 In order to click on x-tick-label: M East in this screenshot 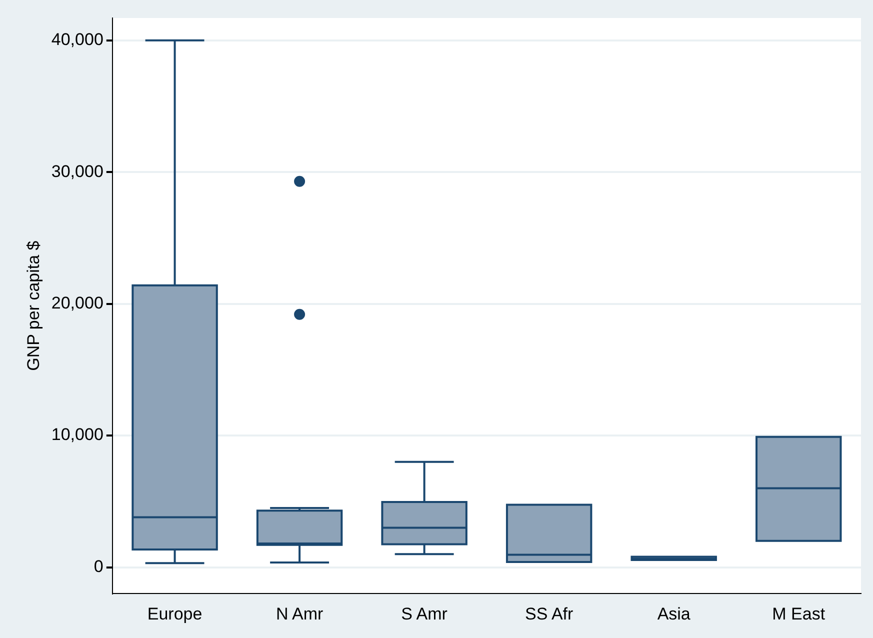, I will do `click(799, 614)`.